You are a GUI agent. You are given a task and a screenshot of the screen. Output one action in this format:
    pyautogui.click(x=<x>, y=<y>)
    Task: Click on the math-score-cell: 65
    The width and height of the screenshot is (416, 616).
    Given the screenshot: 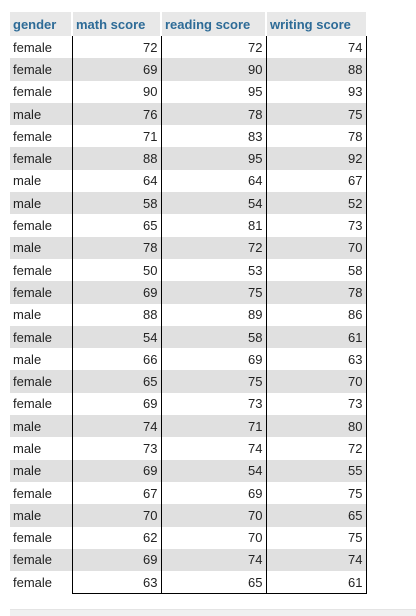 What is the action you would take?
    pyautogui.click(x=116, y=381)
    